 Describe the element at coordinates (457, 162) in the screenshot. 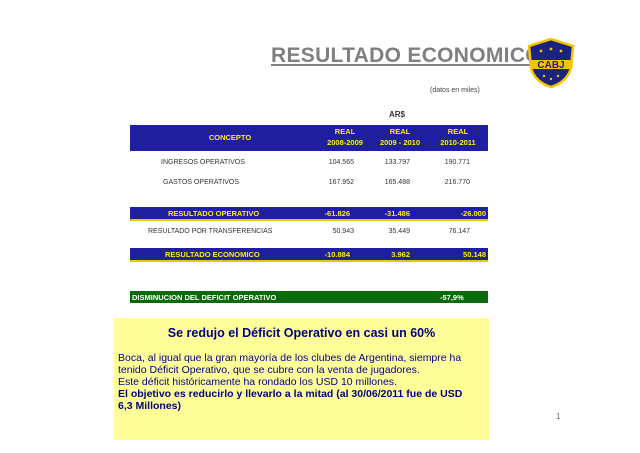

I see `row-ingresos-v3: 190.771` at that location.